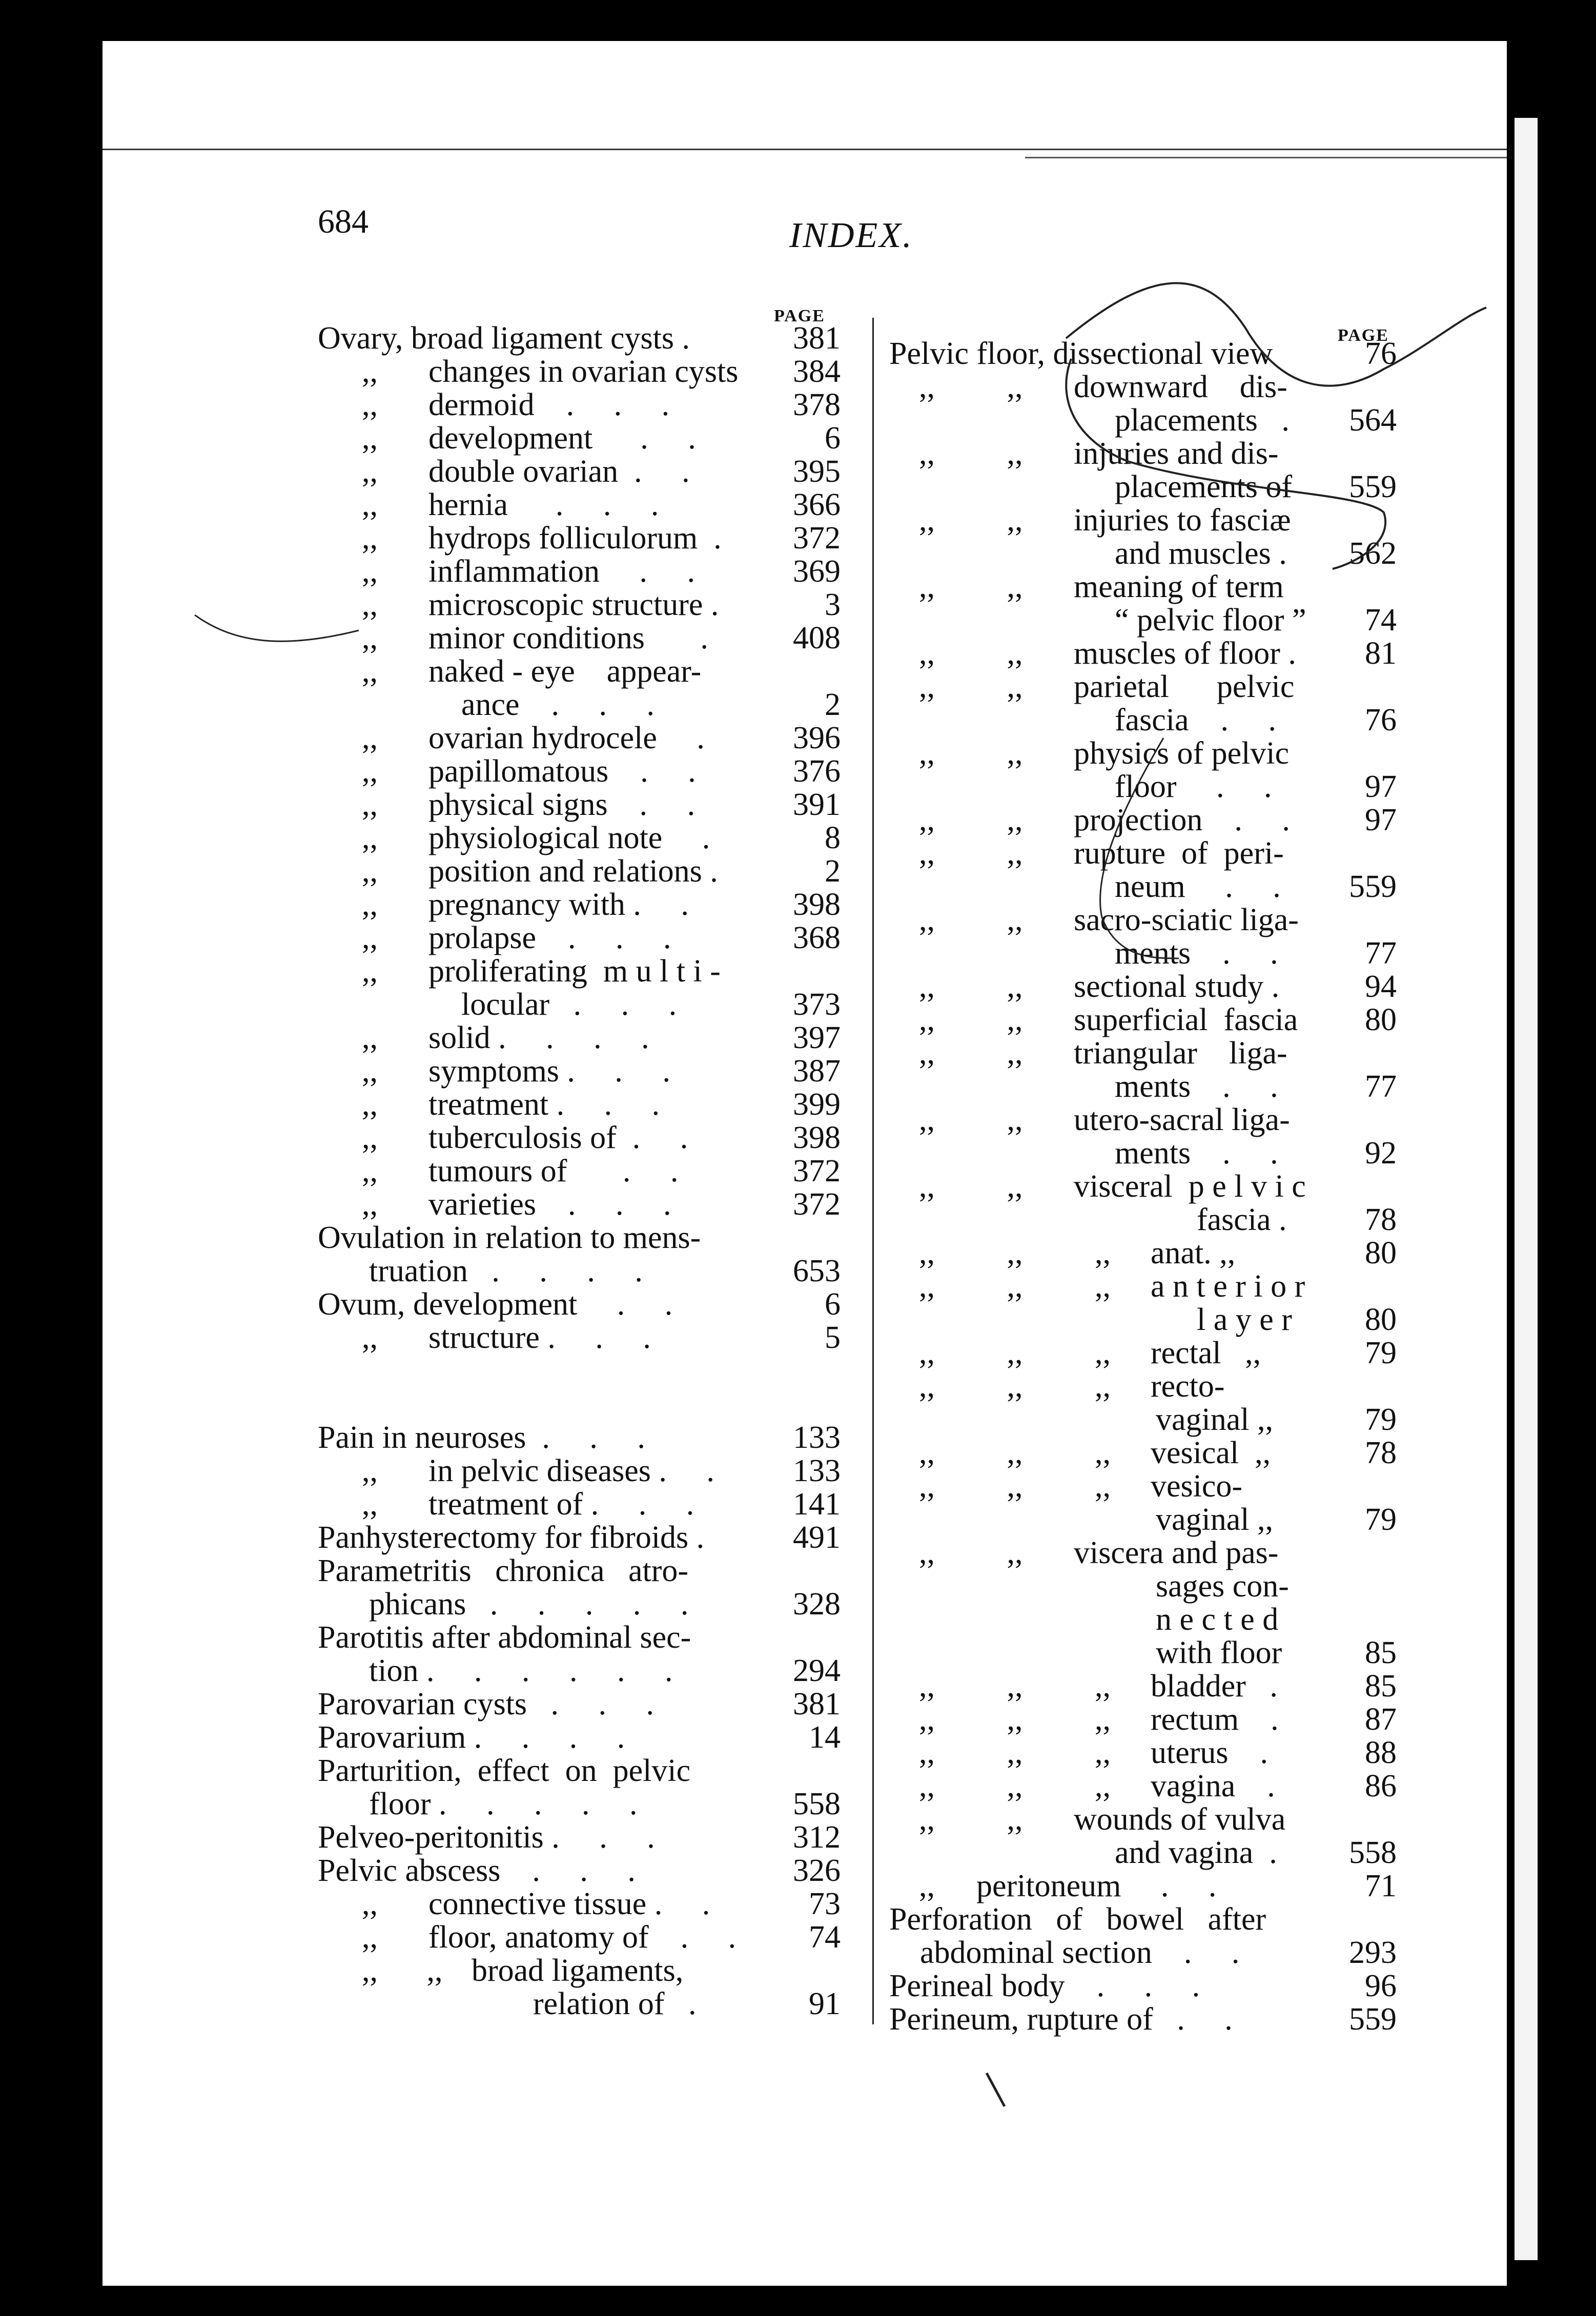 Image resolution: width=1596 pixels, height=2316 pixels. What do you see at coordinates (538, 1037) in the screenshot?
I see `entry-text: solid . . . .` at bounding box center [538, 1037].